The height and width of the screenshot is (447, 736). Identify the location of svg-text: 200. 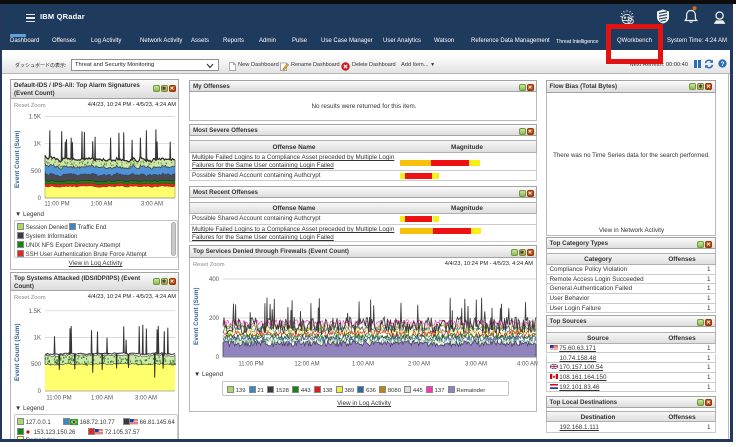
(214, 319).